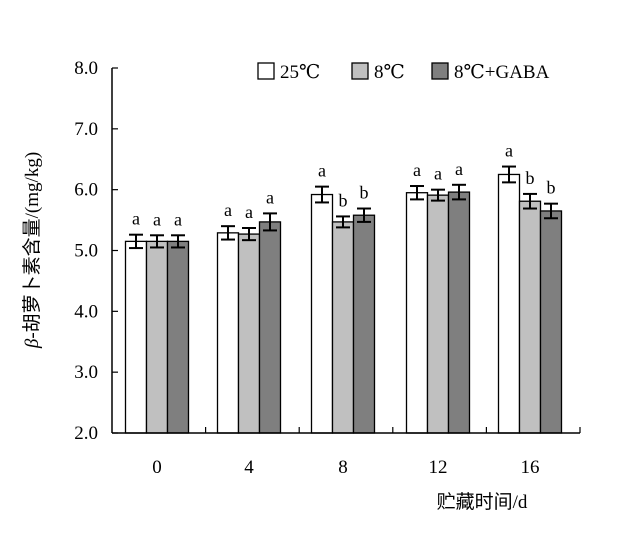 The height and width of the screenshot is (533, 628). Describe the element at coordinates (32, 343) in the screenshot. I see `y-axis-label-greek: β` at that location.